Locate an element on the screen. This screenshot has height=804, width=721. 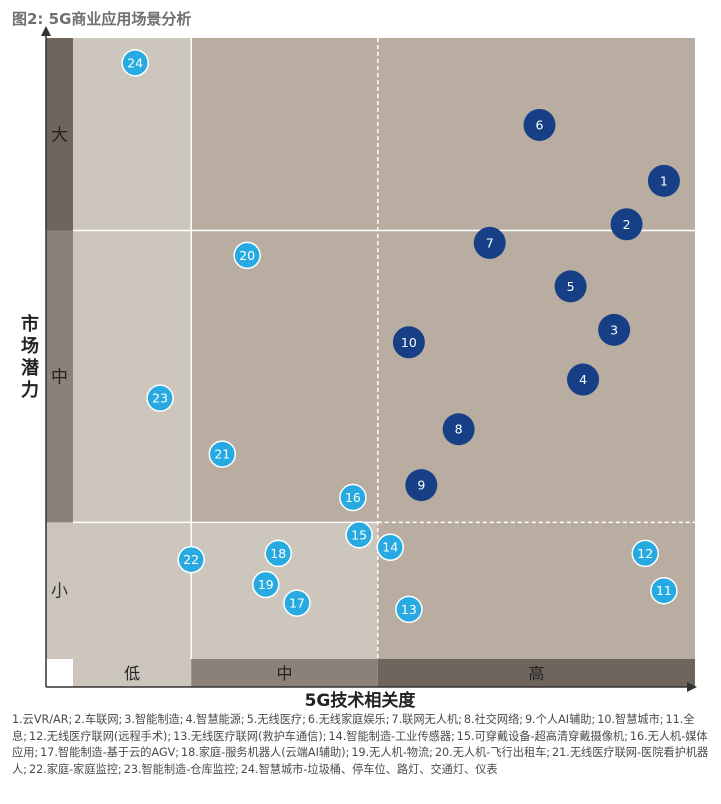
y-axis-arrow is located at coordinates (46, 31).